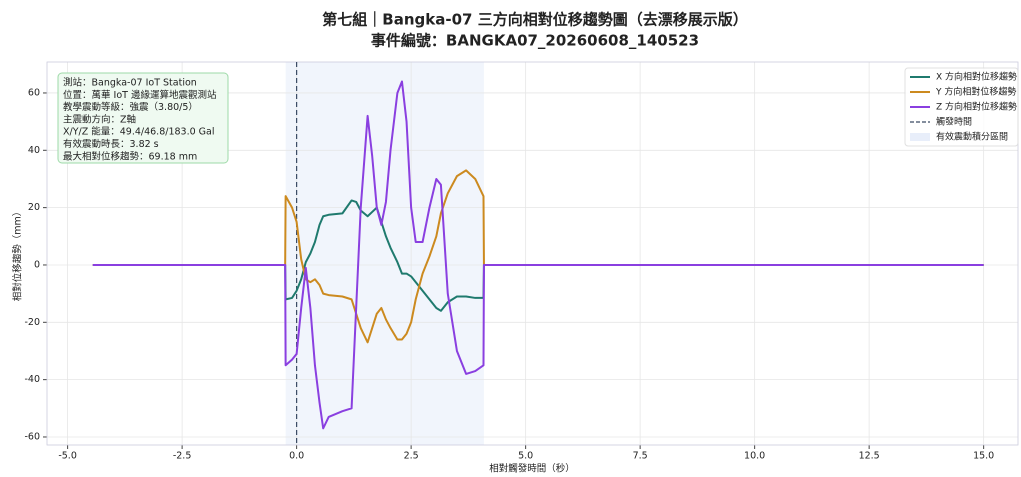  What do you see at coordinates (532, 469) in the screenshot?
I see `x-axis-label: 相對觸發時間（秒）` at bounding box center [532, 469].